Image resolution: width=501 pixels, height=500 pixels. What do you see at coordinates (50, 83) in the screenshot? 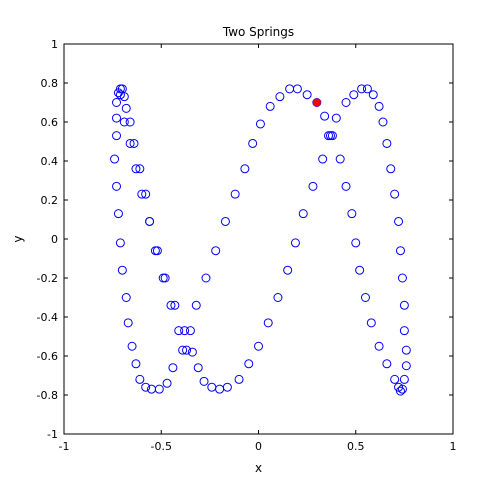
I see `y-tick-label: 0.8` at bounding box center [50, 83].